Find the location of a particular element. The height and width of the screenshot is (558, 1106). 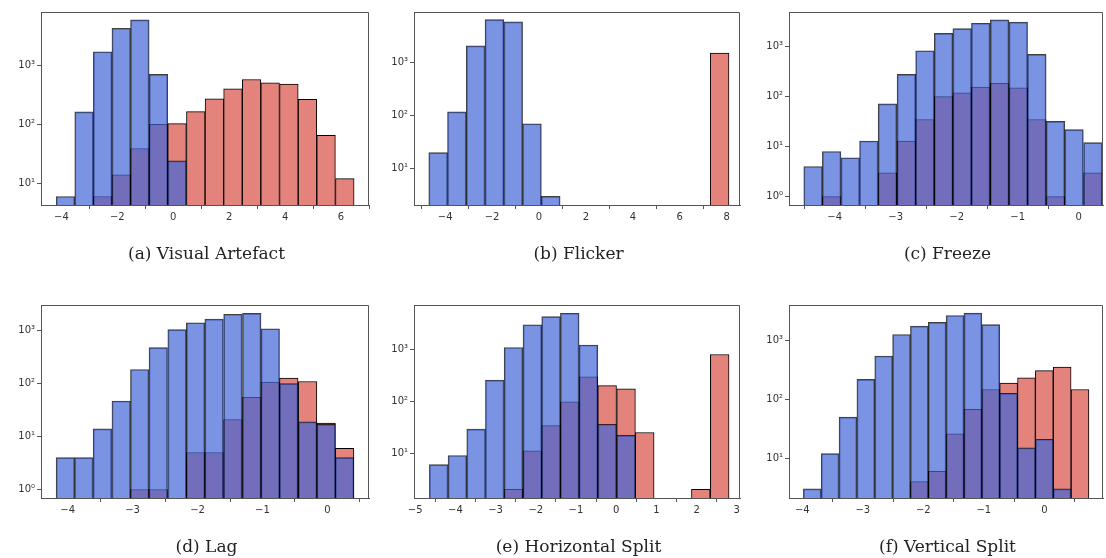

x-tick-label: −5 is located at coordinates (415, 509).